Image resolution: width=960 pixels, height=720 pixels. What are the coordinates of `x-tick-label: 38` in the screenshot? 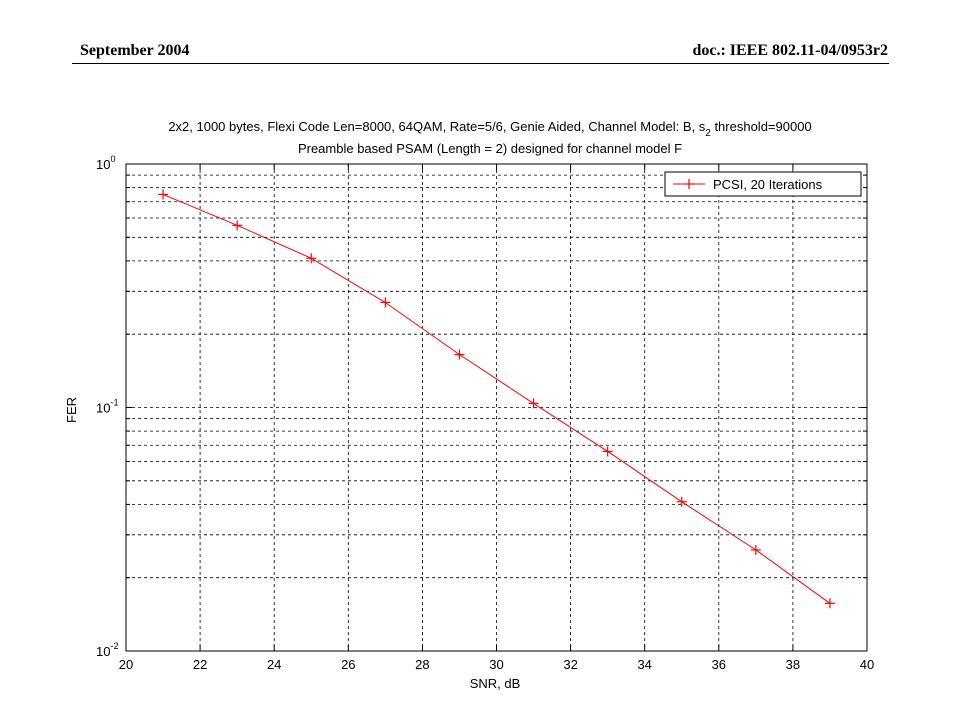 It's located at (793, 664).